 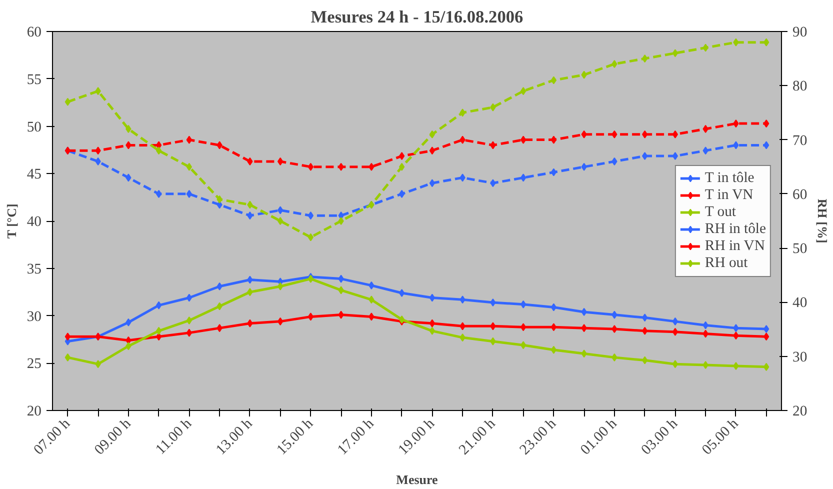 I want to click on y-tick-label: 40, so click(x=34, y=222).